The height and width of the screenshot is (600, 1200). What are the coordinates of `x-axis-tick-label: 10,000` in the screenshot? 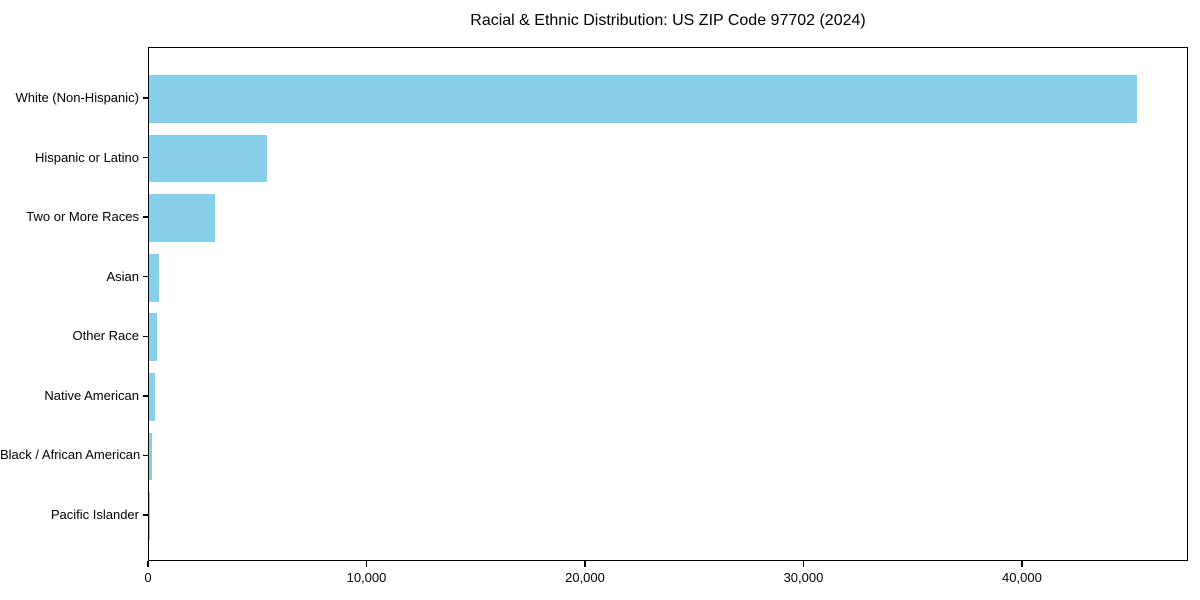 It's located at (366, 577).